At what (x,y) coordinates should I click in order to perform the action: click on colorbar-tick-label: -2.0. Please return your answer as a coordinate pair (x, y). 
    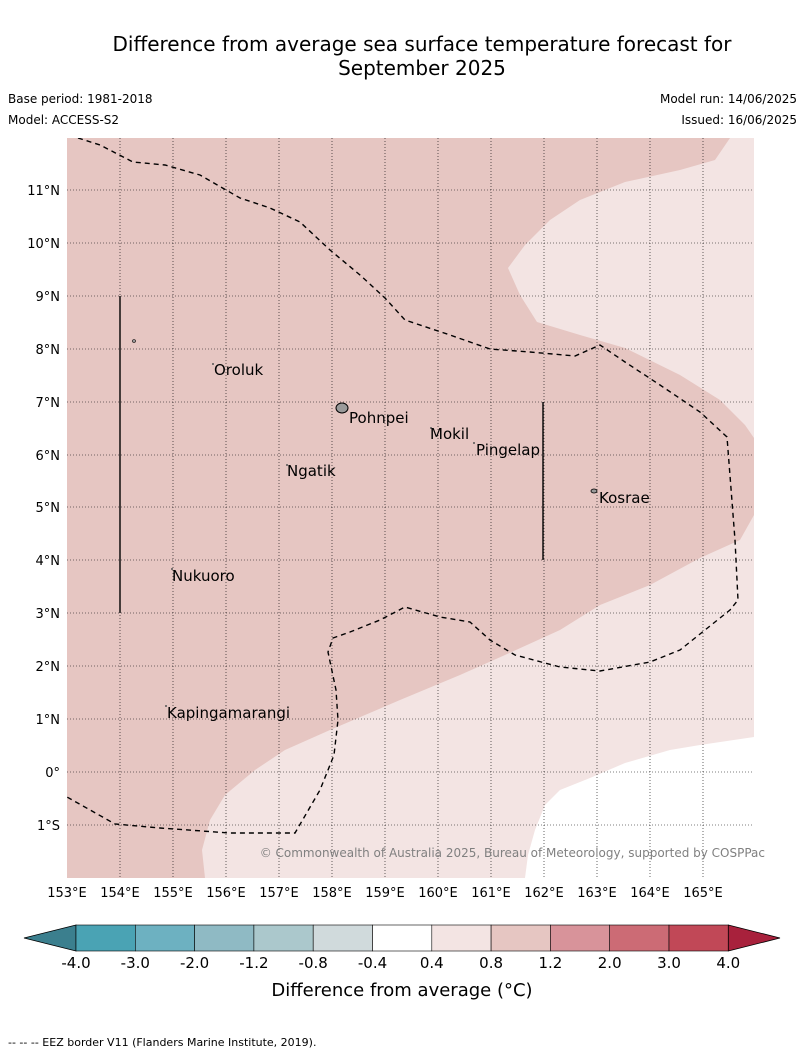
    Looking at the image, I should click on (194, 963).